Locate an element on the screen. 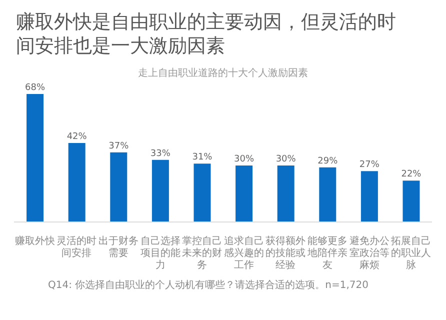 The height and width of the screenshot is (320, 446). x-tick-label: 出于财务需要 is located at coordinates (118, 247).